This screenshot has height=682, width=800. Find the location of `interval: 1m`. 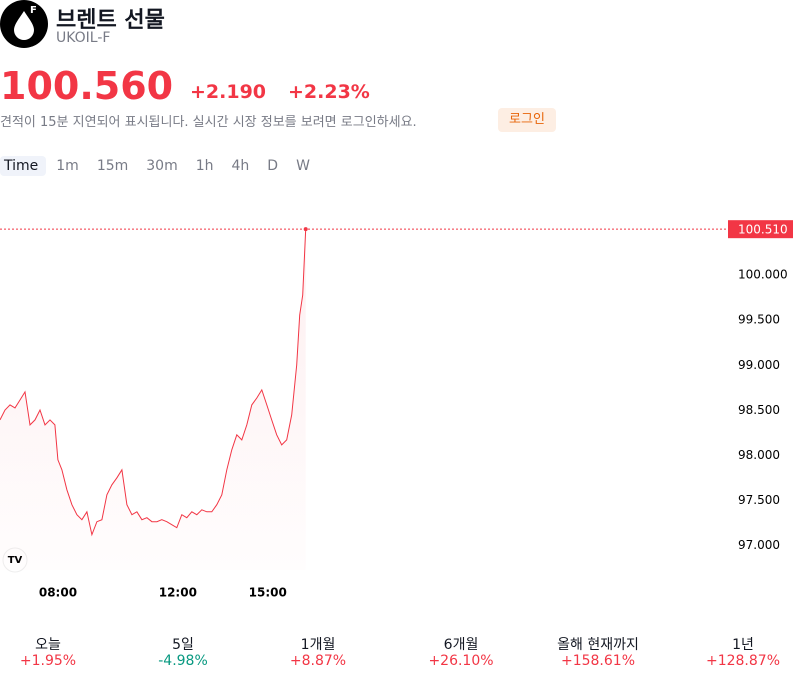

interval: 1m is located at coordinates (67, 166).